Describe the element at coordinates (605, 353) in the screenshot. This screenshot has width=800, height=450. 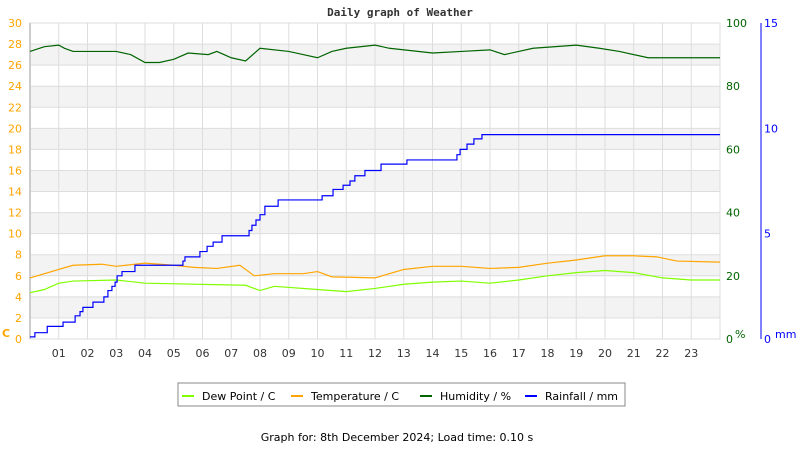
I see `x-tick-label: 20` at that location.